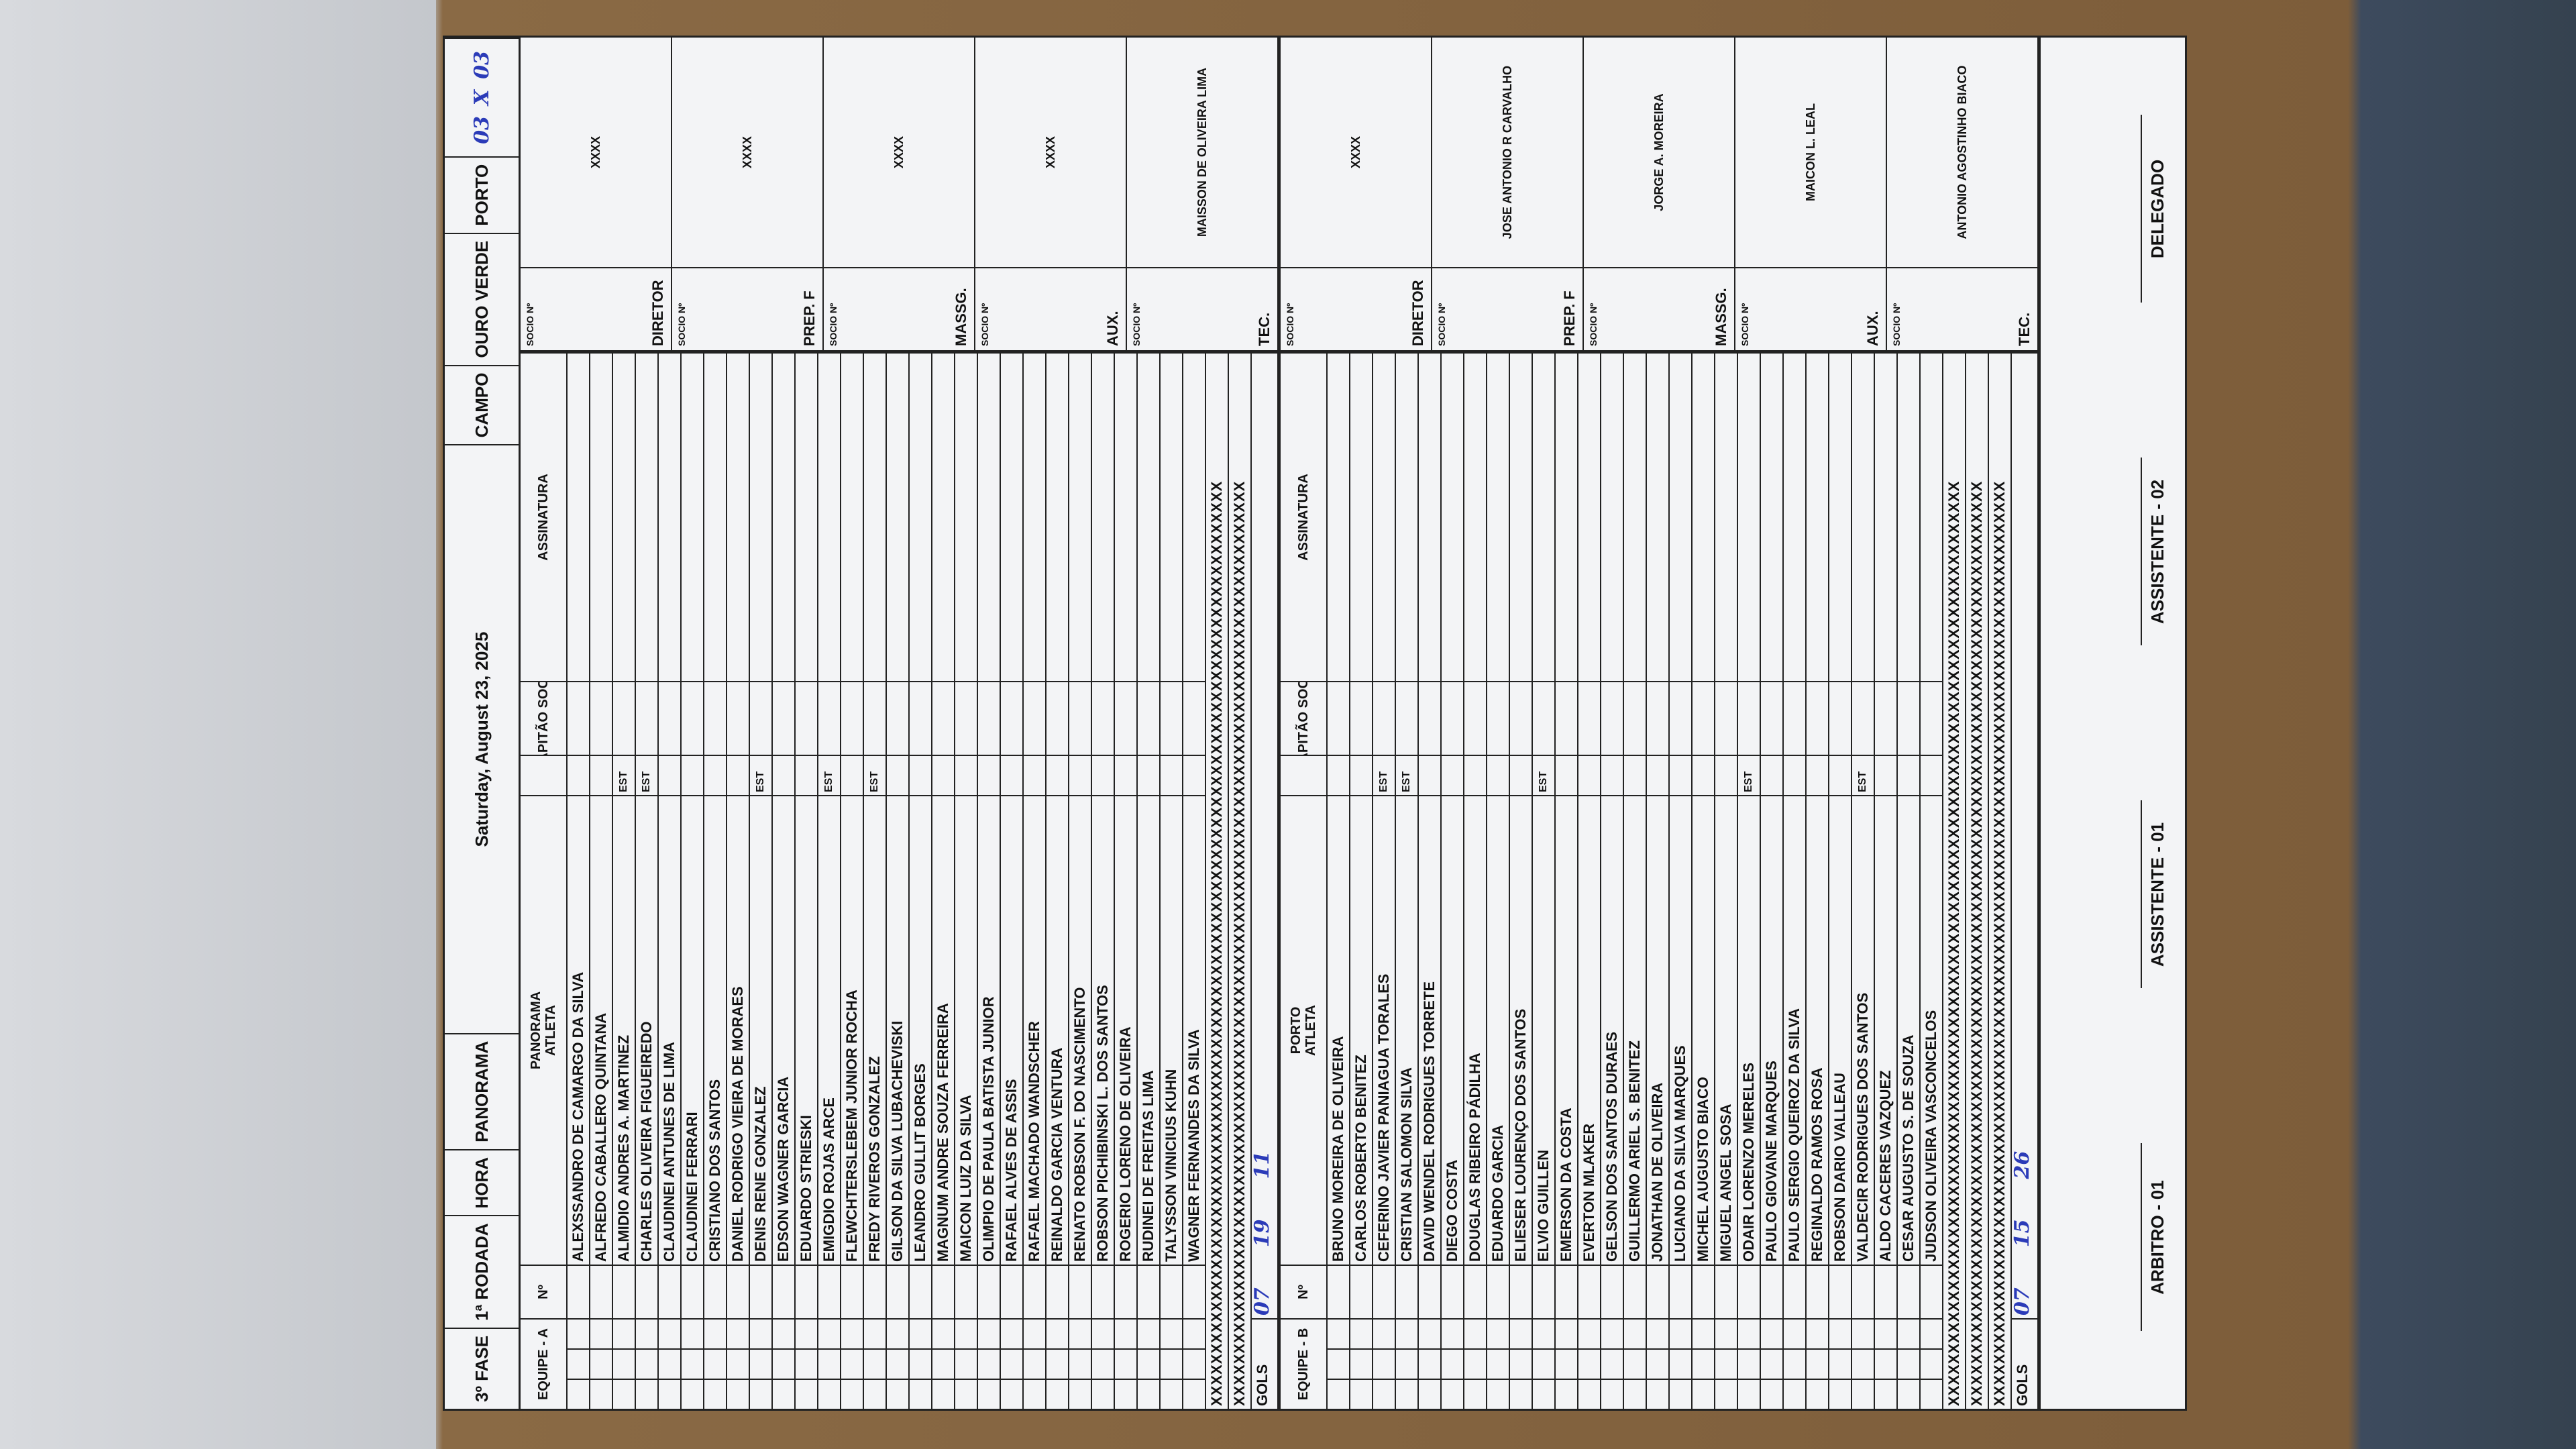 This screenshot has width=2576, height=1449. What do you see at coordinates (2154, 1237) in the screenshot?
I see `official-label: ARBITRO - 01` at bounding box center [2154, 1237].